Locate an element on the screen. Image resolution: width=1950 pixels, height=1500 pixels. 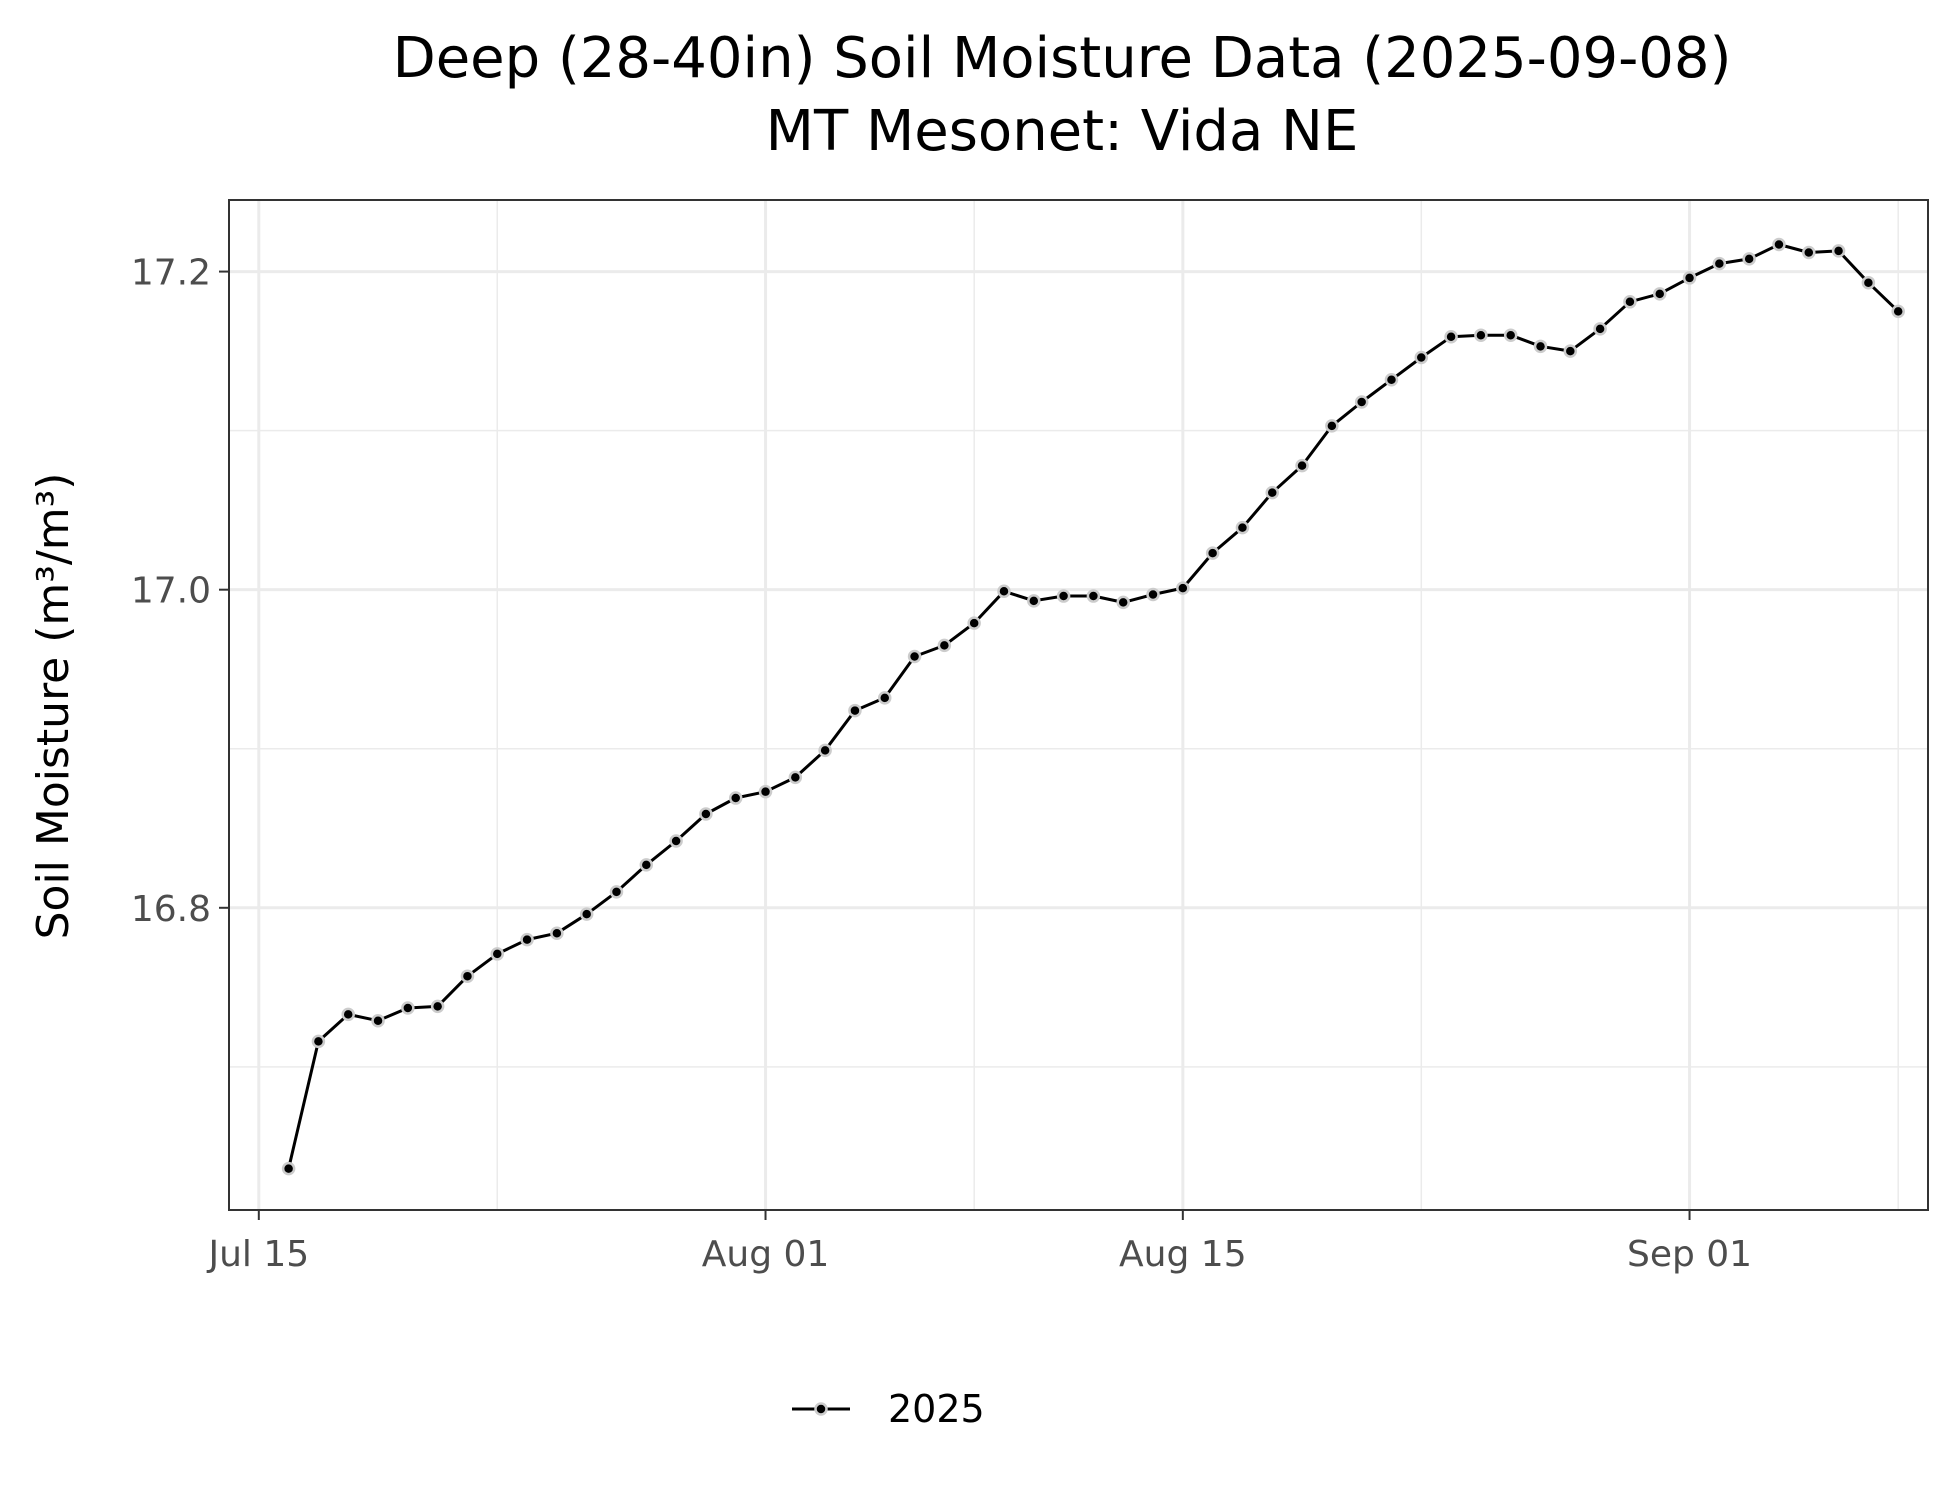
legend: 2025 is located at coordinates (888, 1409).